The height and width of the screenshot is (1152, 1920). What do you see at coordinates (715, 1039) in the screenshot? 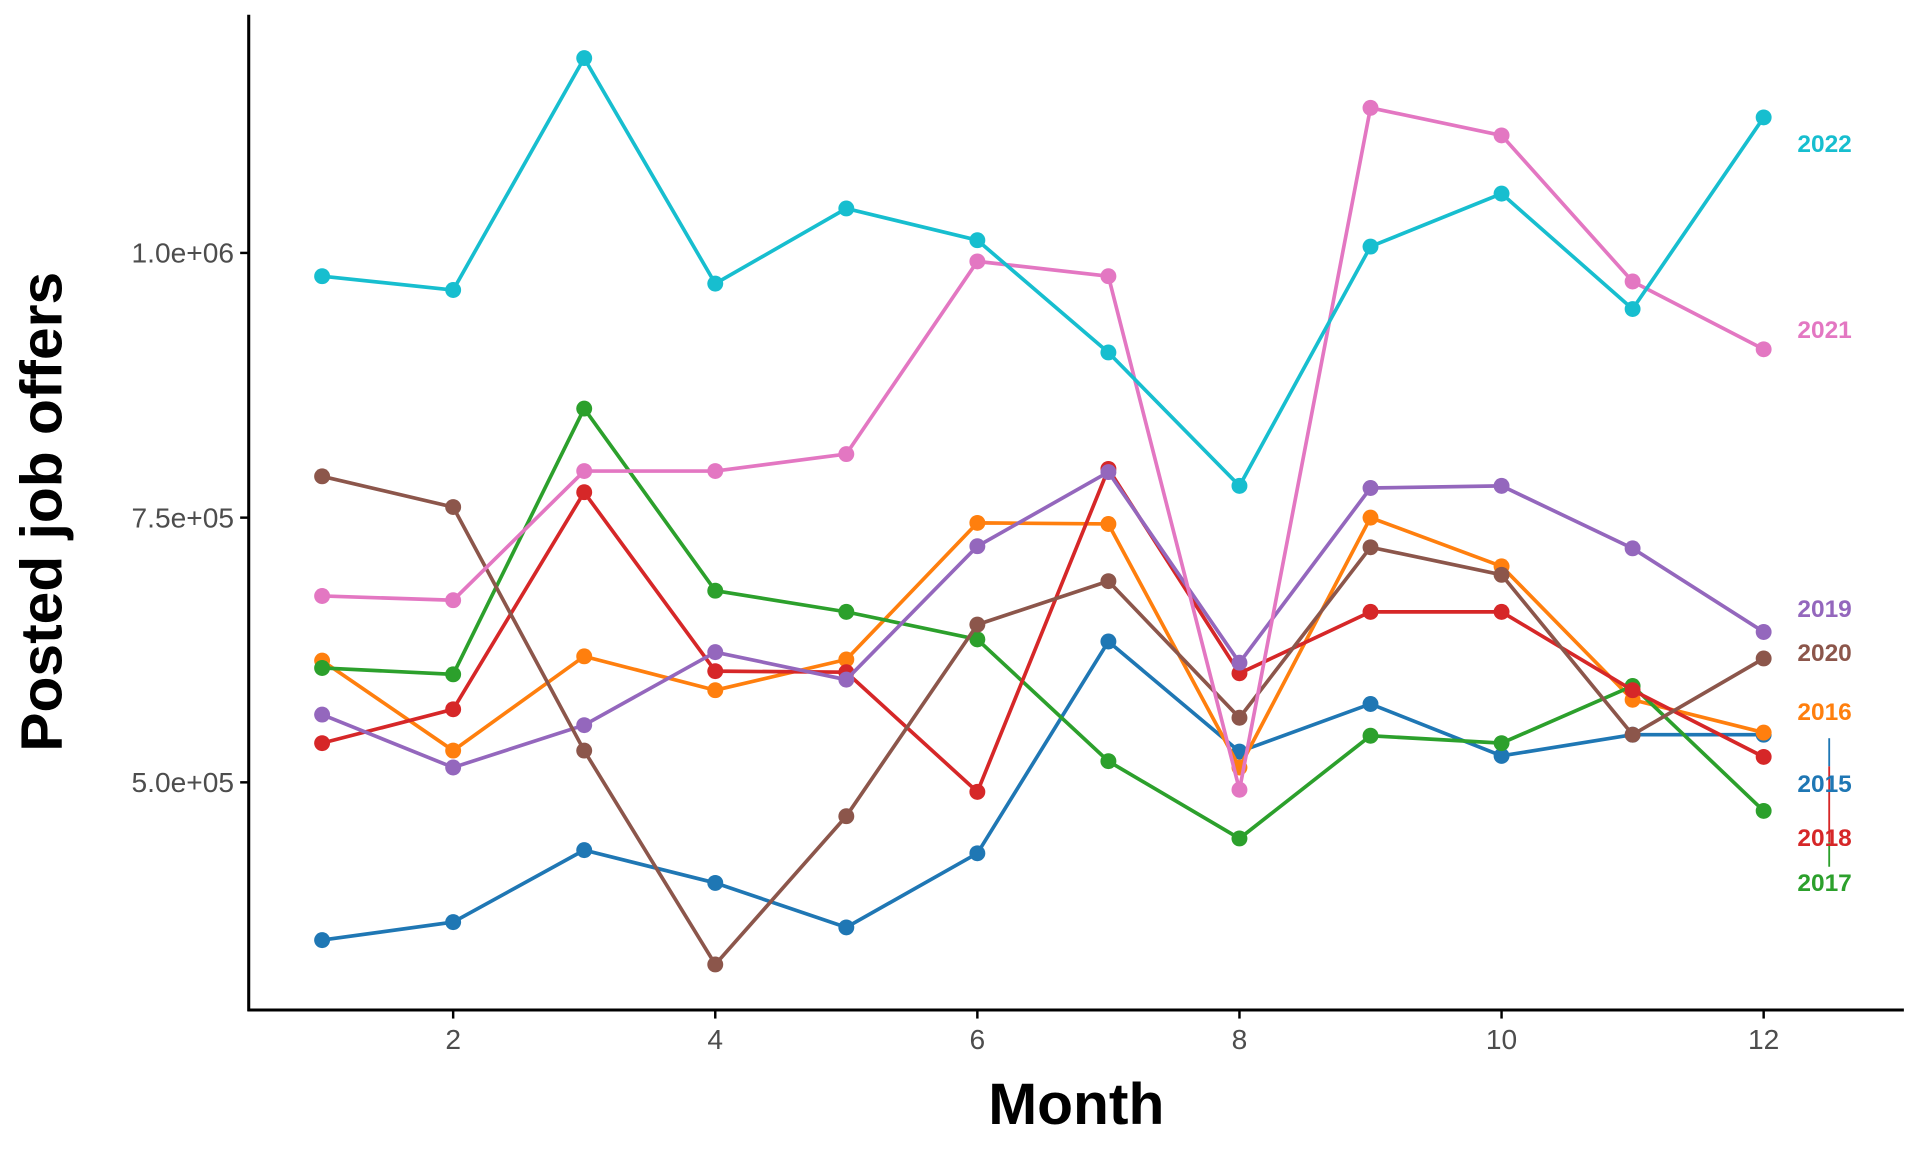
I see `x-tick-label: 4` at bounding box center [715, 1039].